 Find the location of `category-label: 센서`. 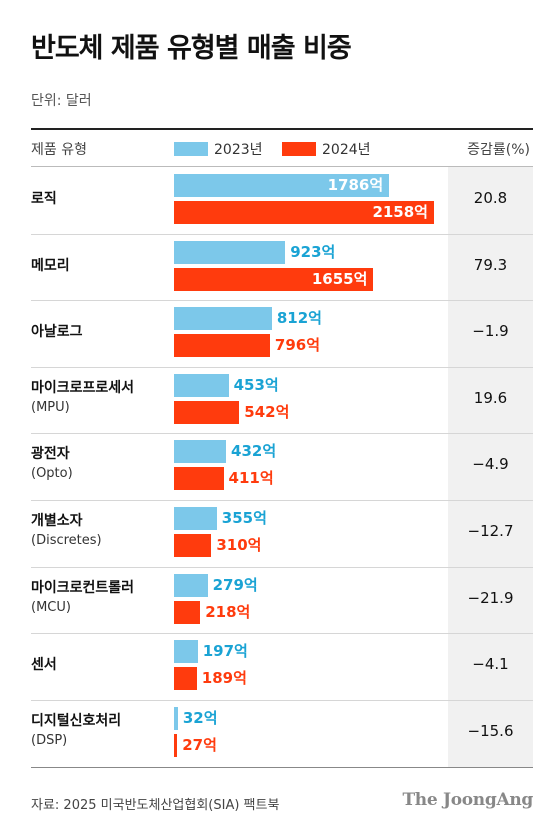

category-label: 센서 is located at coordinates (44, 665).